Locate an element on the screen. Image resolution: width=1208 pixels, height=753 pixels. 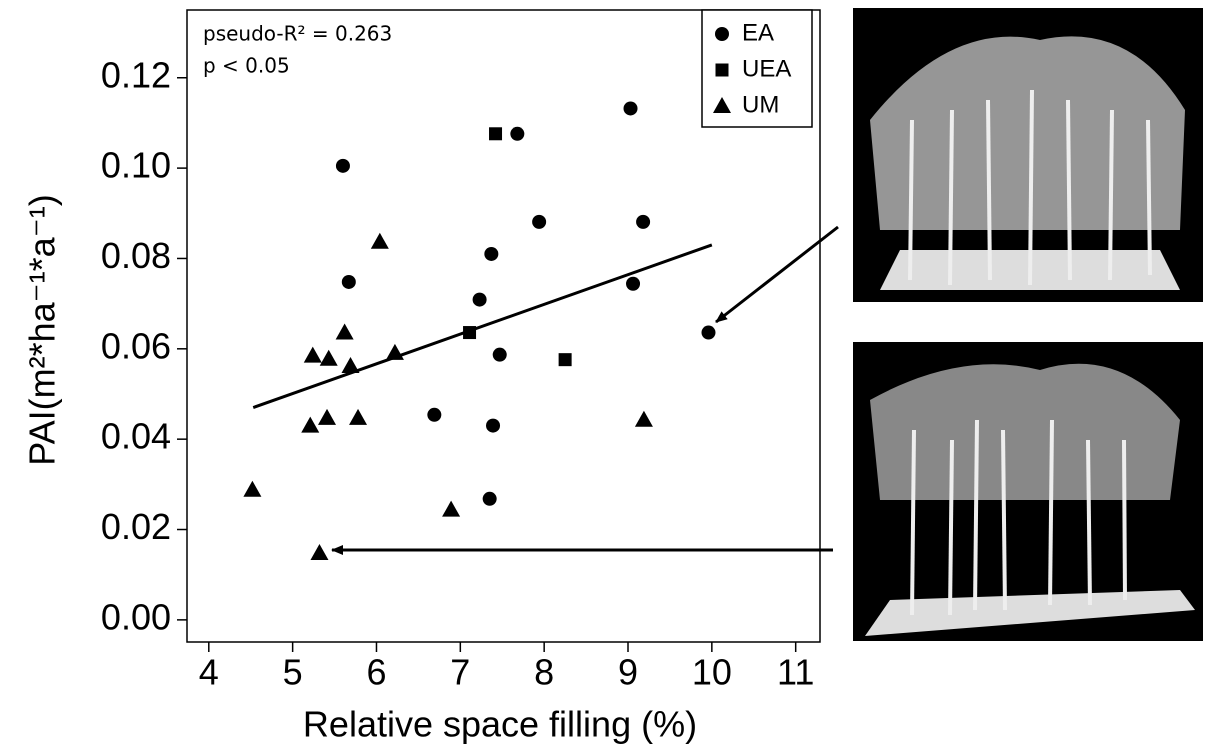
x-tick-label: 11 is located at coordinates (795, 672).